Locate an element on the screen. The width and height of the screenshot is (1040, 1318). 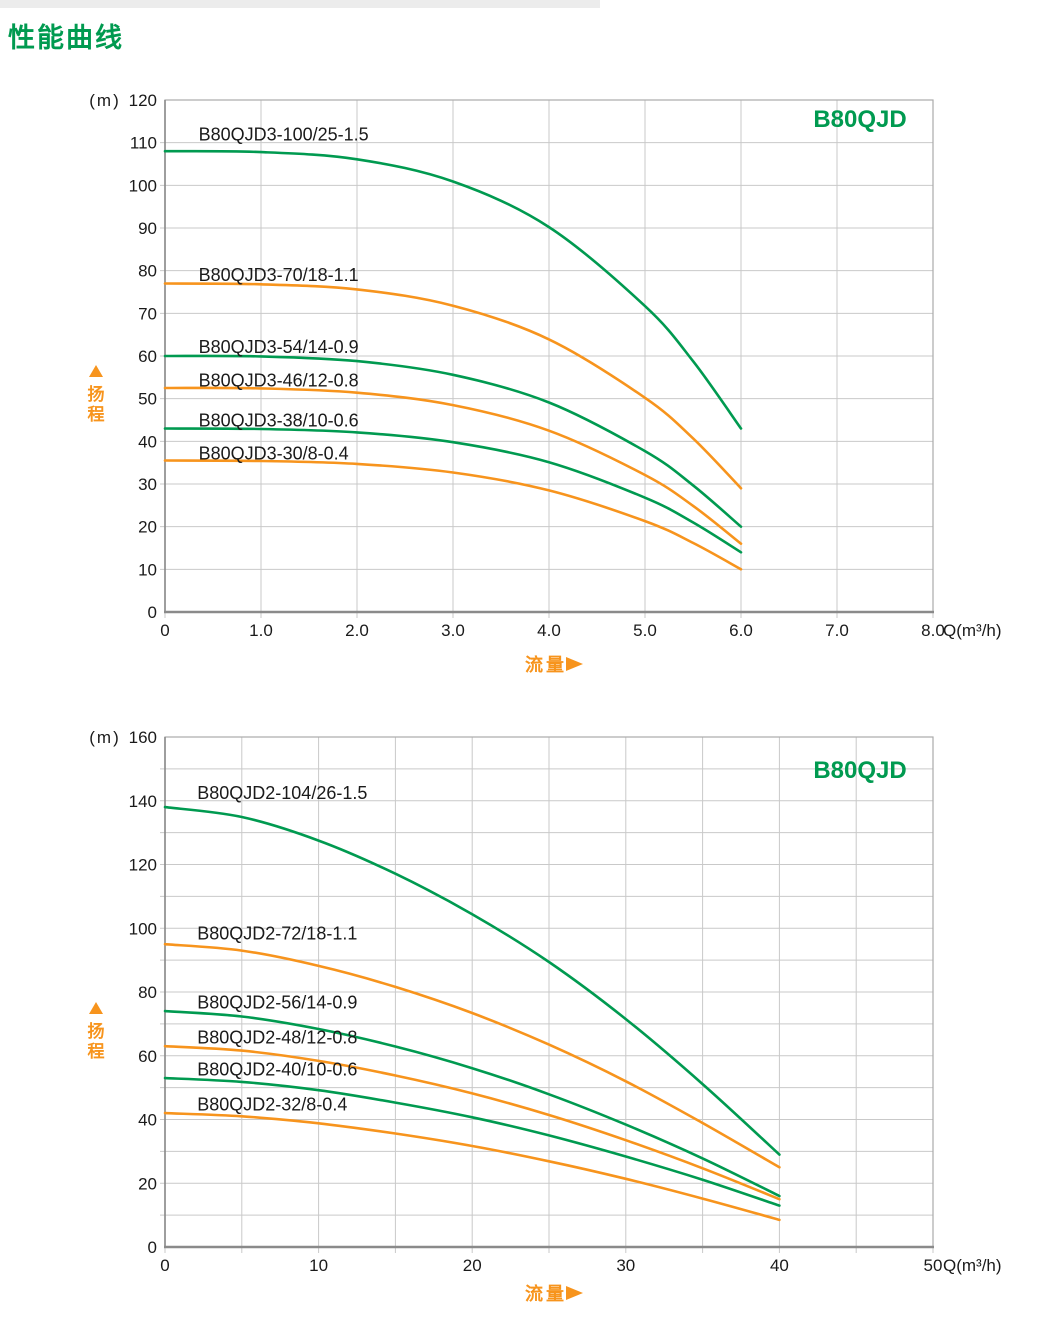
x-tick-label: 5.0 is located at coordinates (645, 630).